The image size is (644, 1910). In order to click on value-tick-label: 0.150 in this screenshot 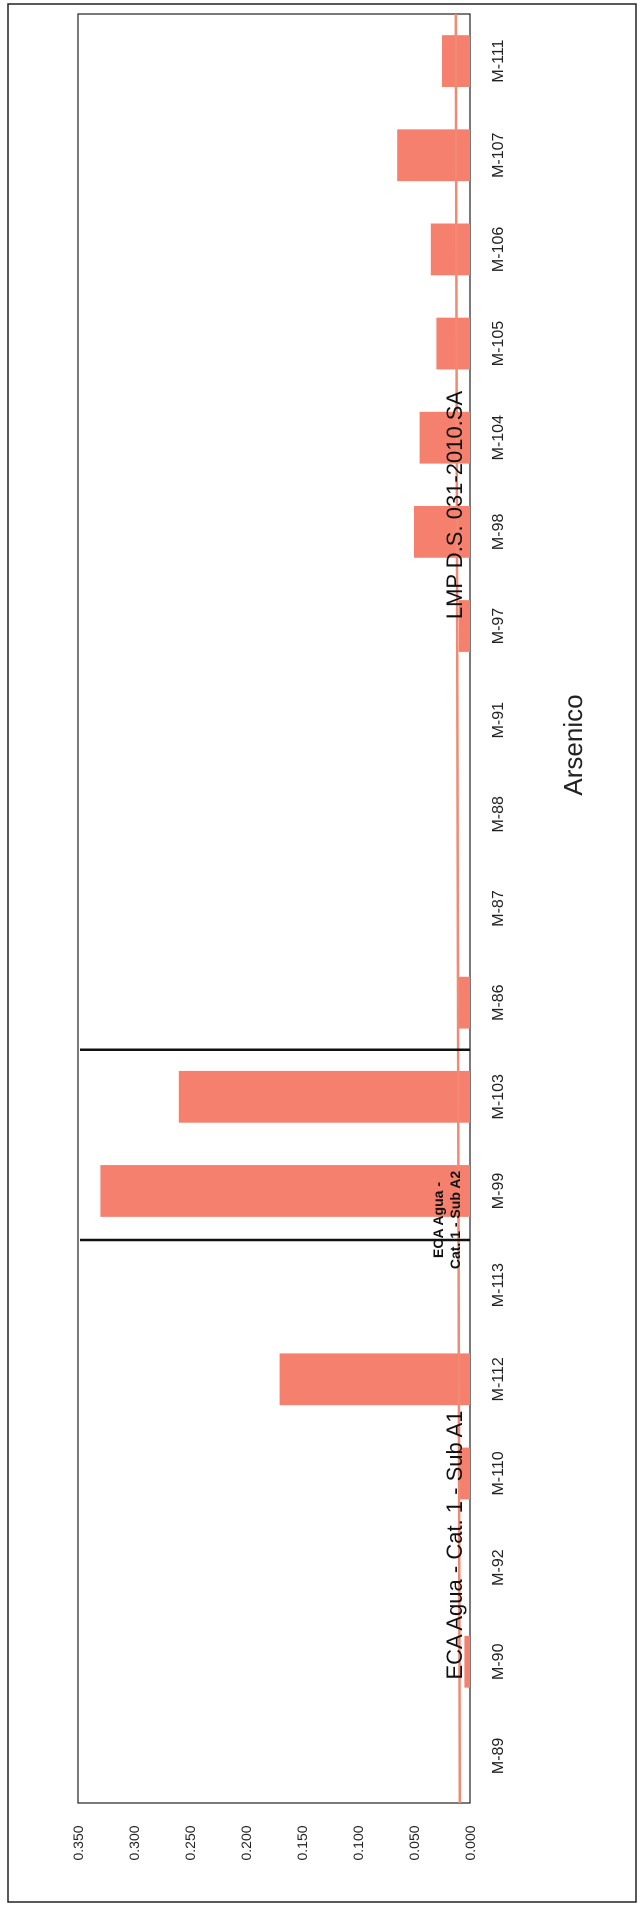, I will do `click(302, 1842)`.